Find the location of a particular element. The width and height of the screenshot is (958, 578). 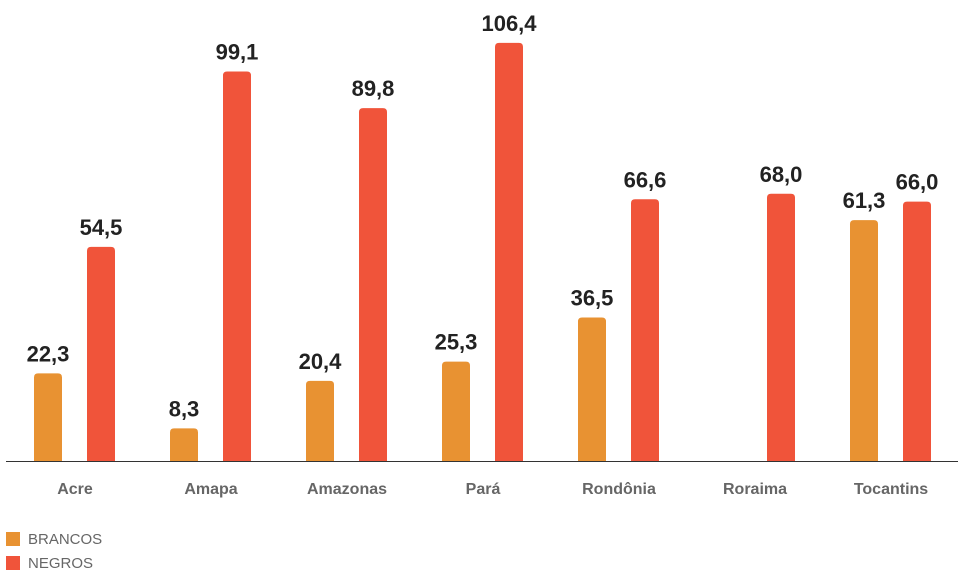

value-label-brancos-amapa: 8,3 is located at coordinates (184, 408).